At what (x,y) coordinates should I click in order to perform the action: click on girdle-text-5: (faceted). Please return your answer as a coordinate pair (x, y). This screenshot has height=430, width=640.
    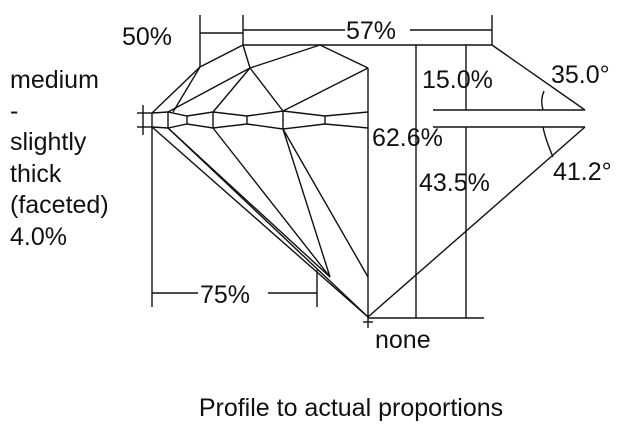
    Looking at the image, I should click on (59, 205).